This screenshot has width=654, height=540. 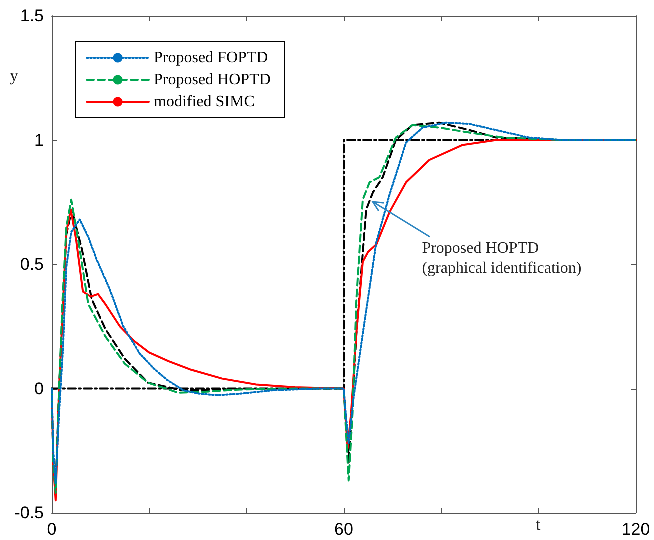 What do you see at coordinates (52, 529) in the screenshot?
I see `x-tick-label: 0` at bounding box center [52, 529].